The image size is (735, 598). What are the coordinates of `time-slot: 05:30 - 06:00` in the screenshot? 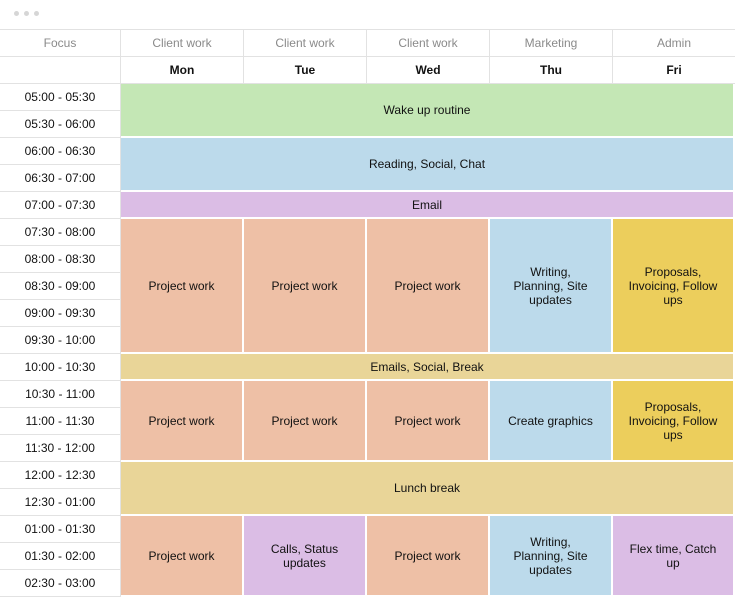 It's located at (60, 124).